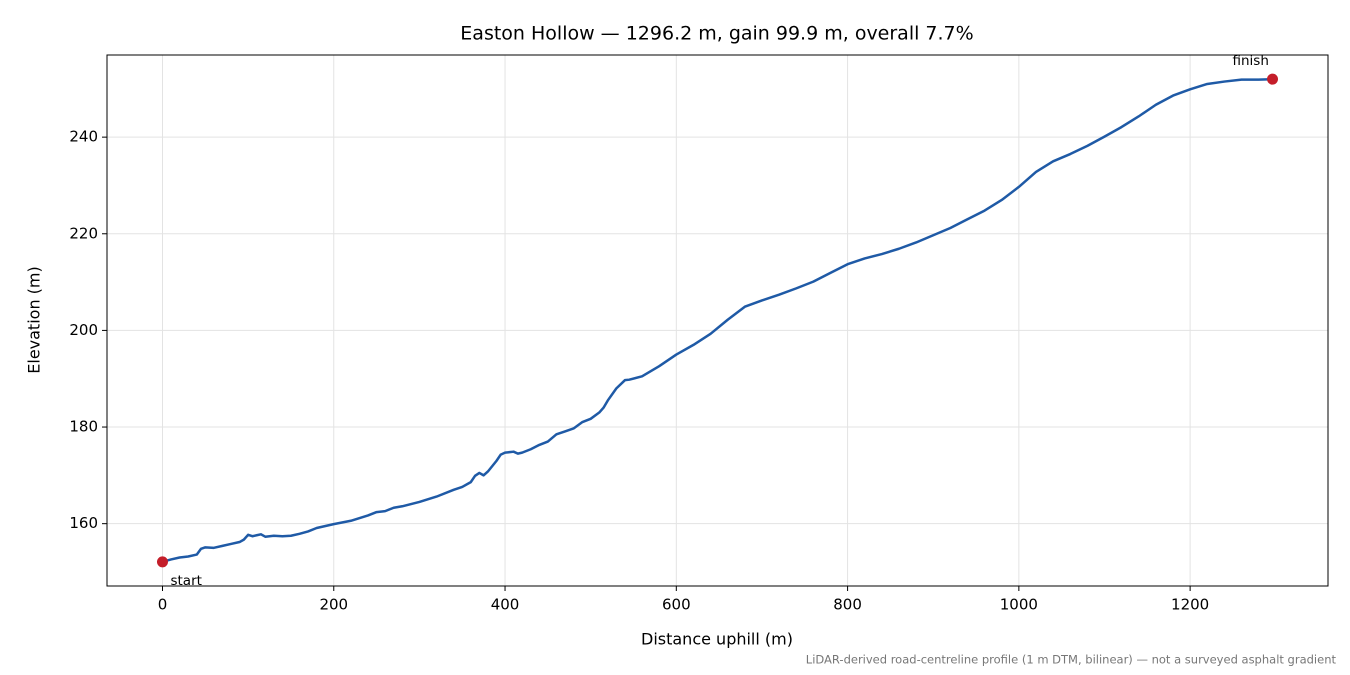  What do you see at coordinates (34, 319) in the screenshot?
I see `y-axis-label: Elevation (m)` at bounding box center [34, 319].